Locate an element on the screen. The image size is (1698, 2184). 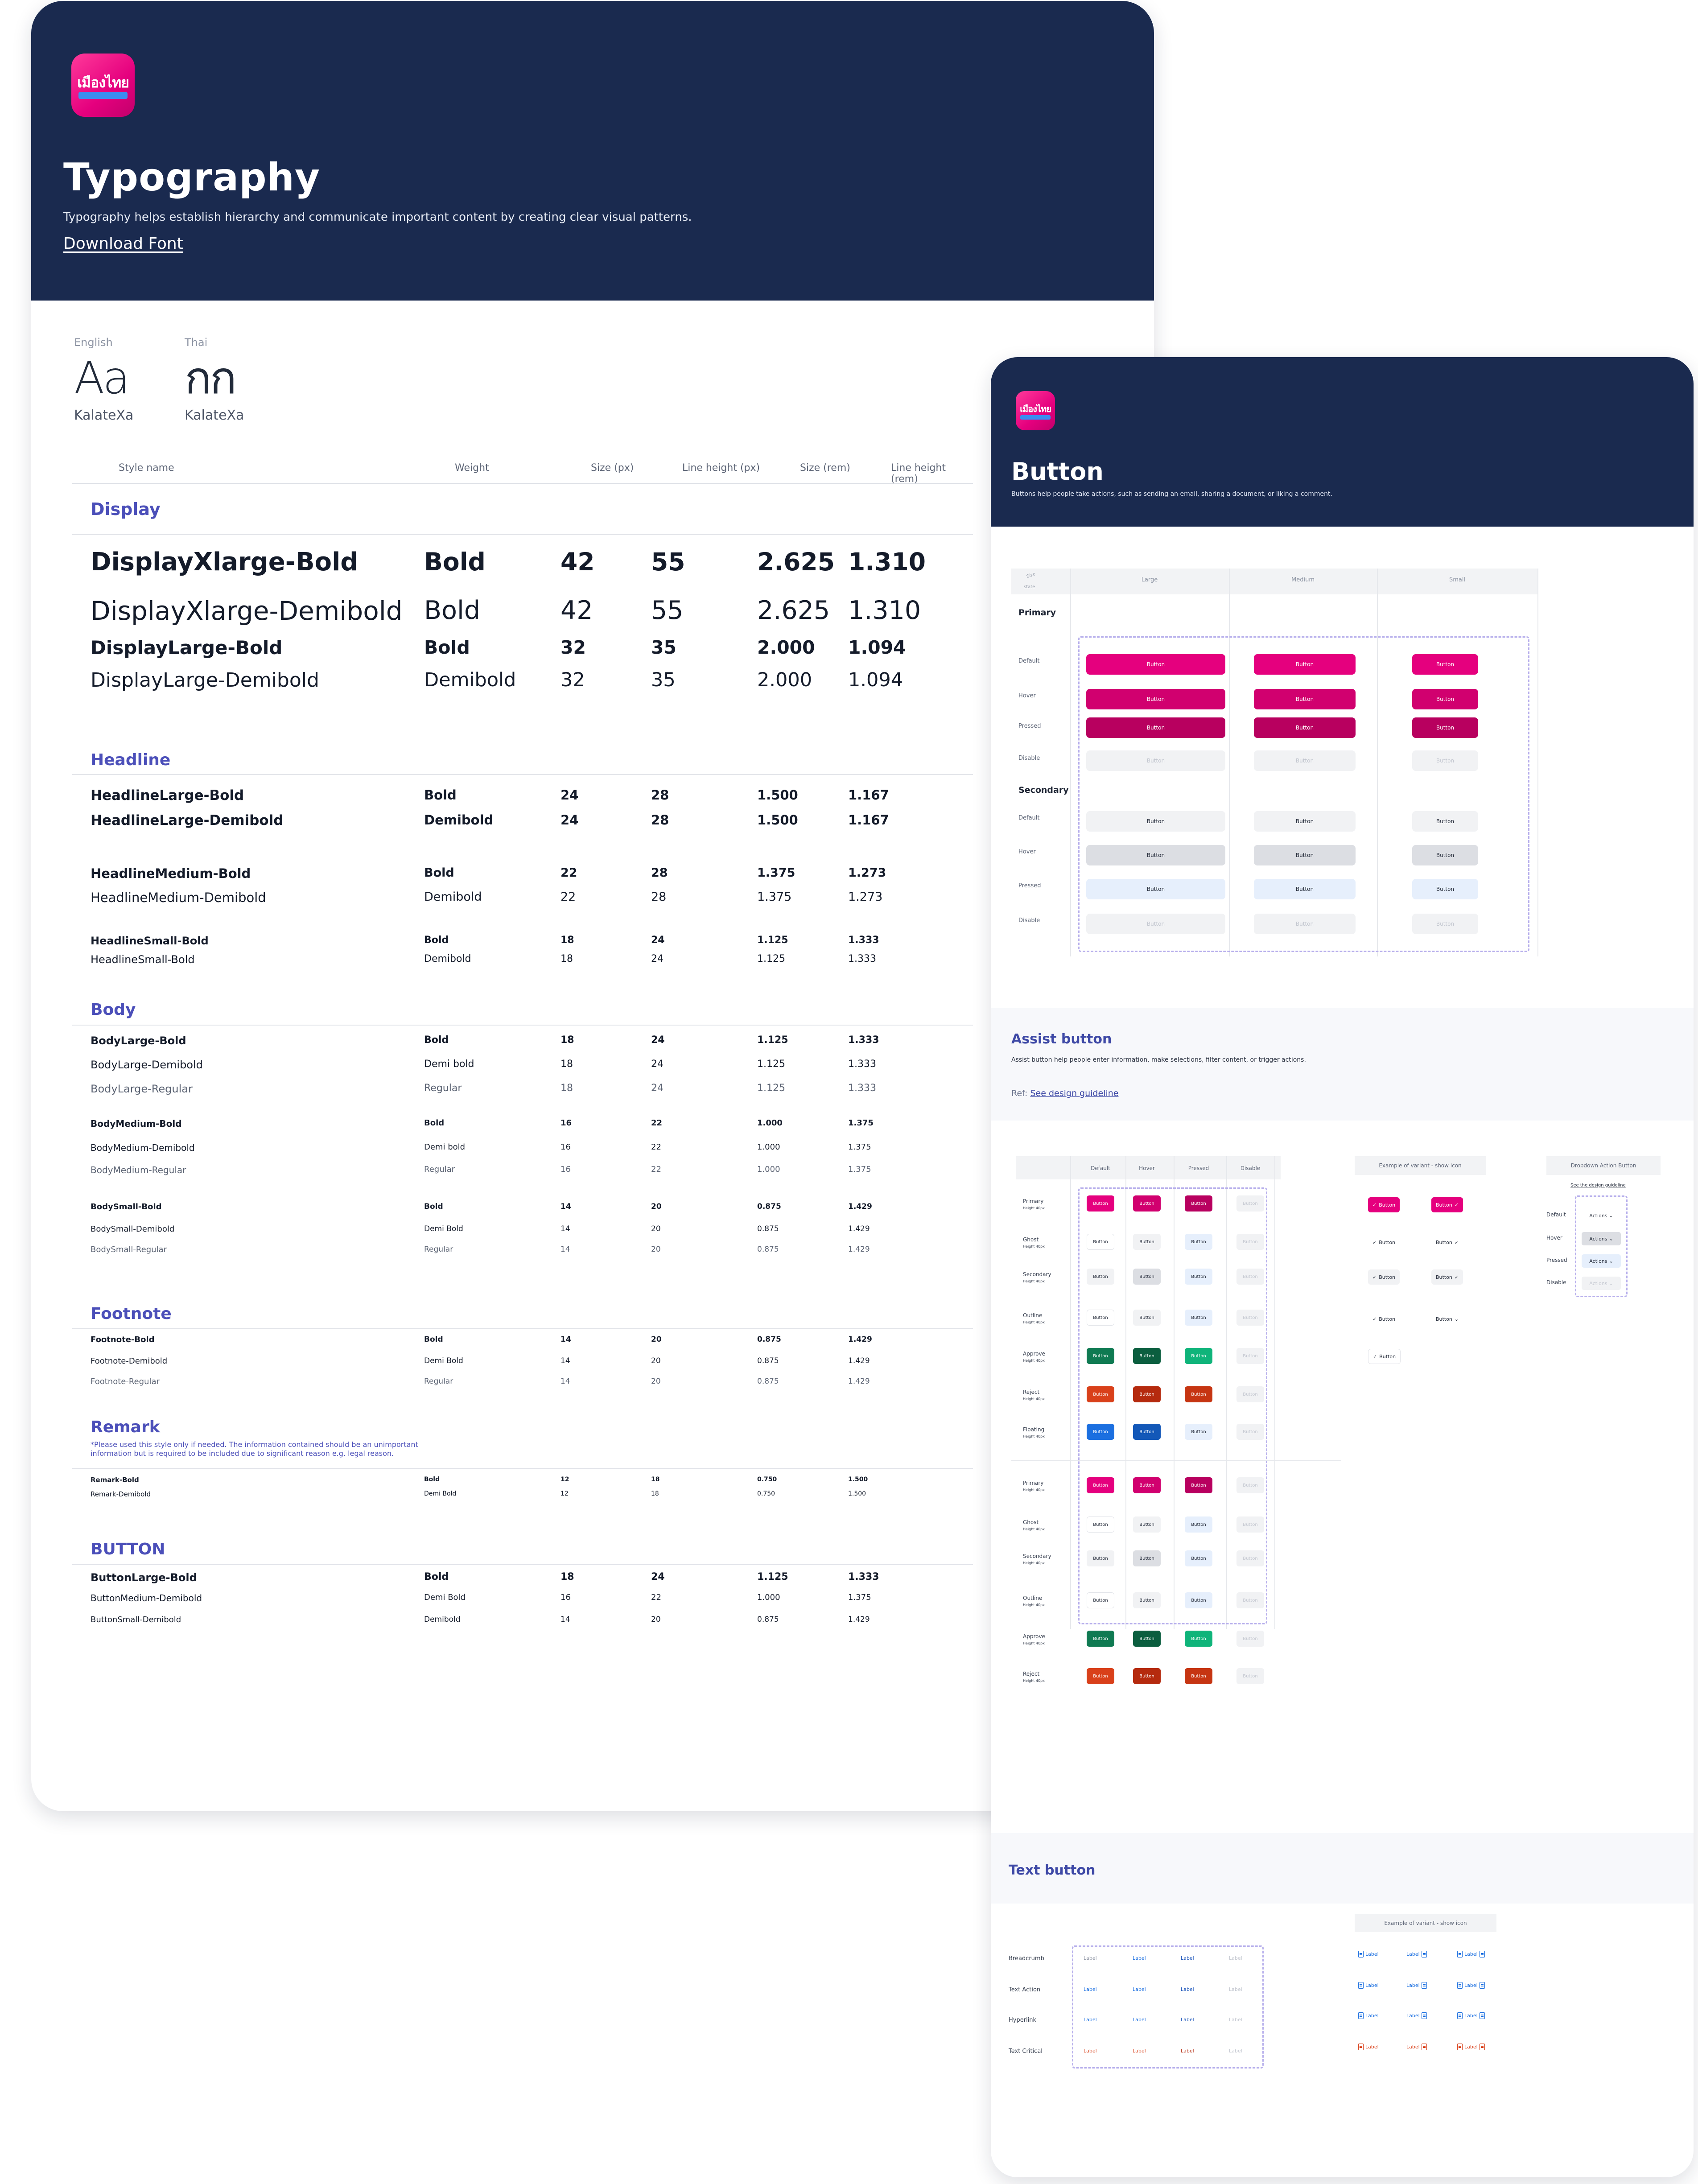
download-font-link: Download Font is located at coordinates (123, 244).